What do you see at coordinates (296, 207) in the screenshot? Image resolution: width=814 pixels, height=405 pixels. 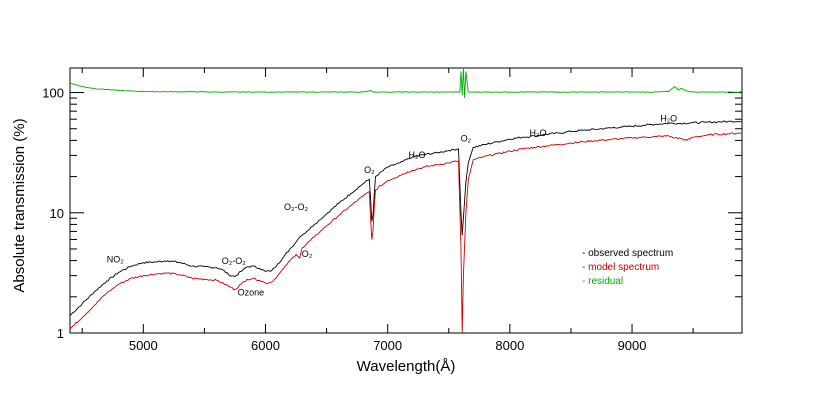 I see `annotation-o2o2-2: O₂-O₂` at bounding box center [296, 207].